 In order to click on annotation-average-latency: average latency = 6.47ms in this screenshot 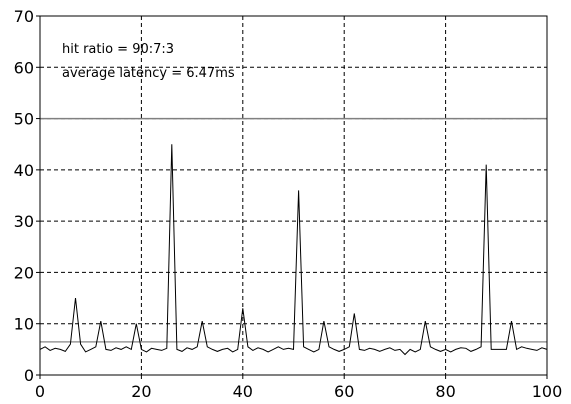, I will do `click(148, 73)`.